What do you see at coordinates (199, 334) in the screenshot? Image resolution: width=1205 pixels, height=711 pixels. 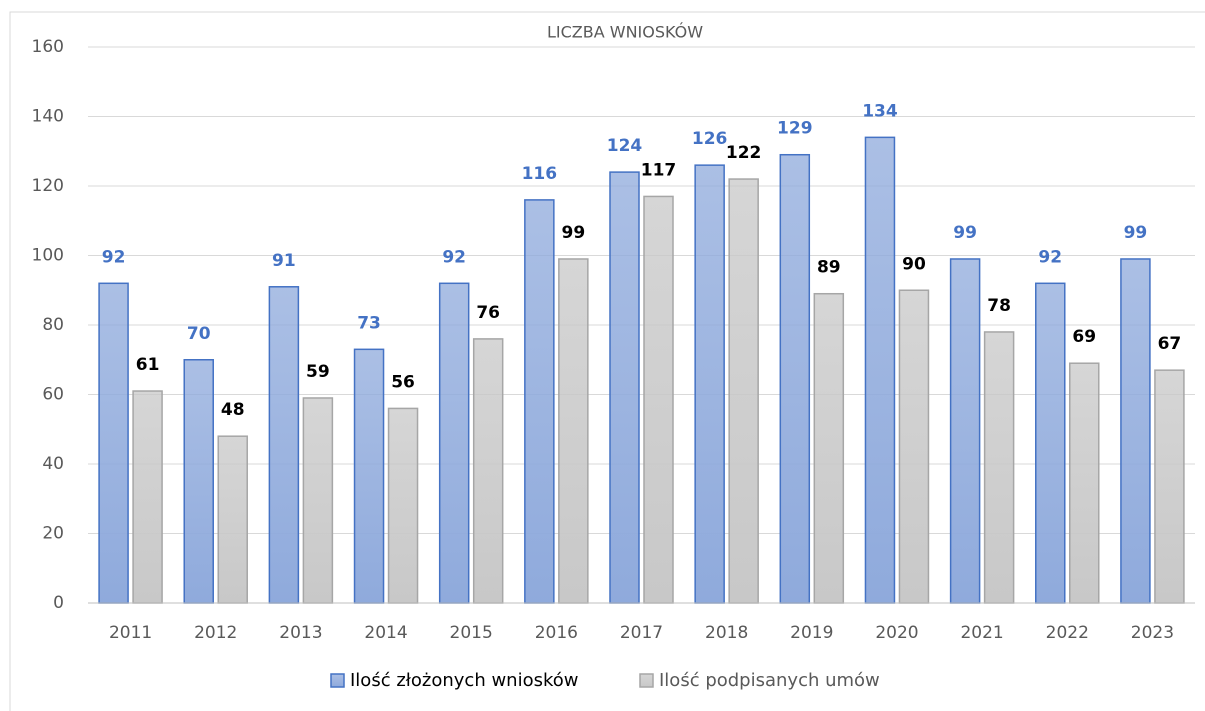 I see `value-label: 70` at bounding box center [199, 334].